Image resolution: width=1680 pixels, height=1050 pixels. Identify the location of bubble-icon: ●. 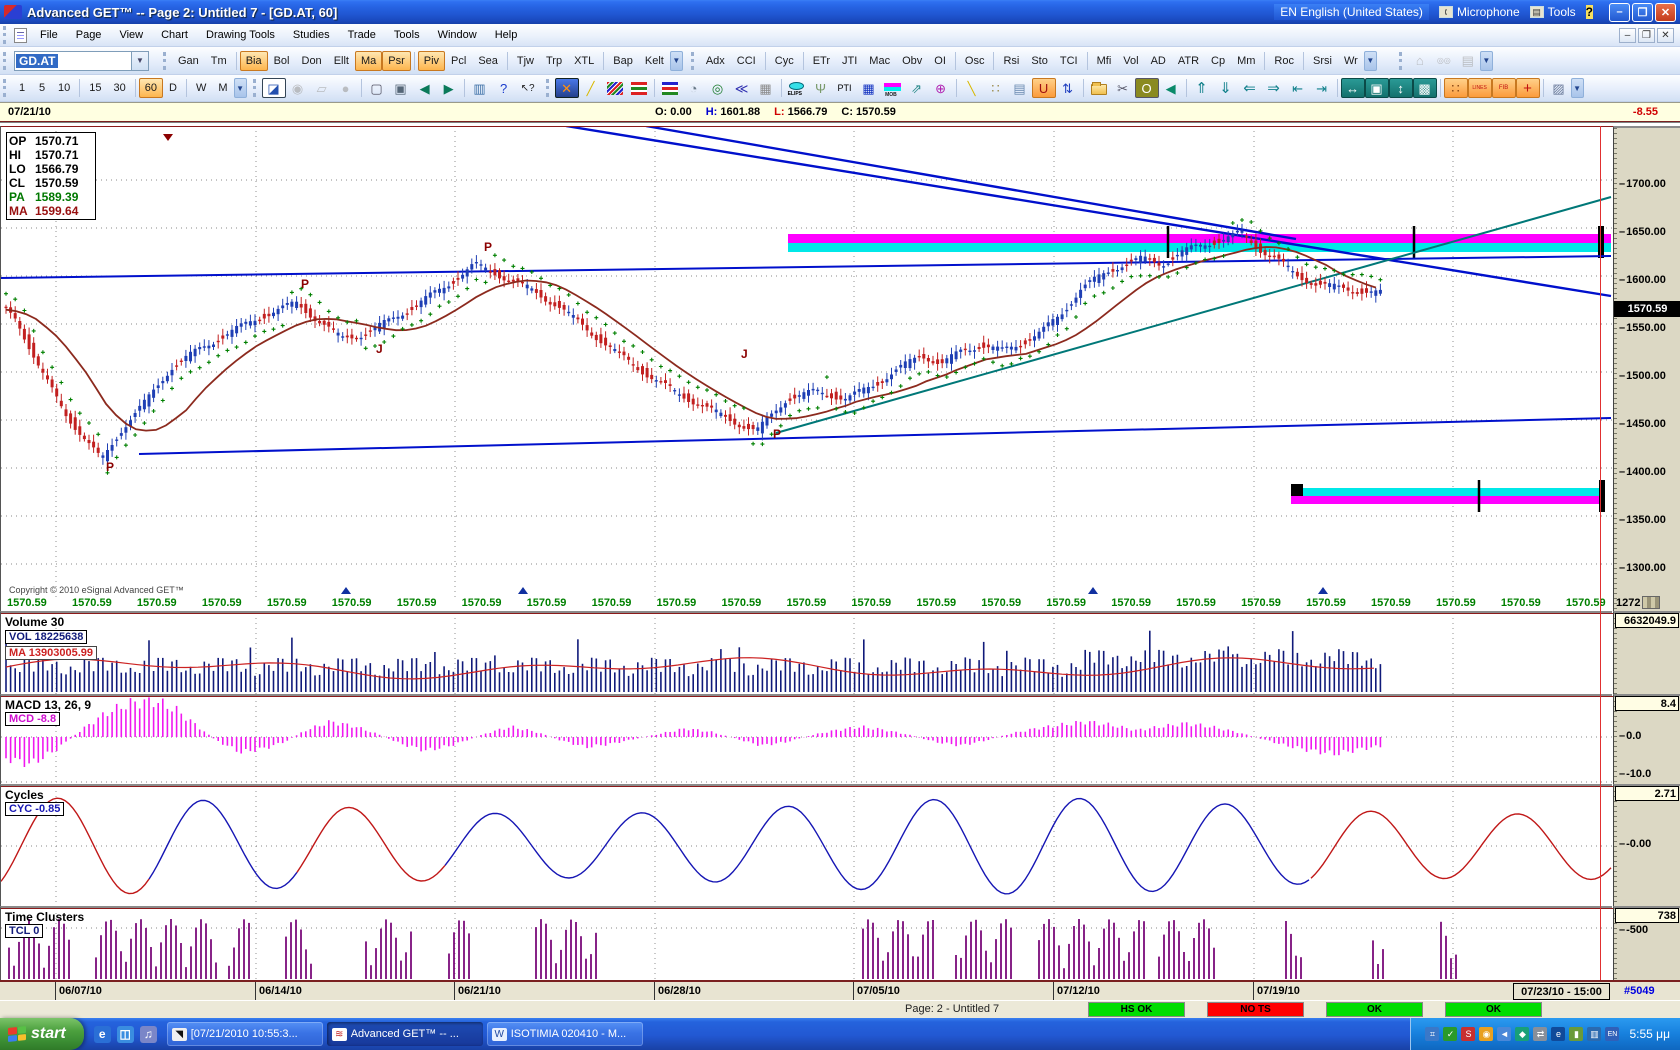
(346, 88).